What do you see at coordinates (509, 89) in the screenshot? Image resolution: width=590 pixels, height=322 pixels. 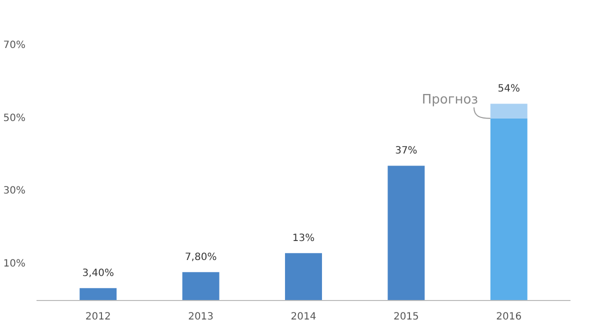 I see `total-label: 54%` at bounding box center [509, 89].